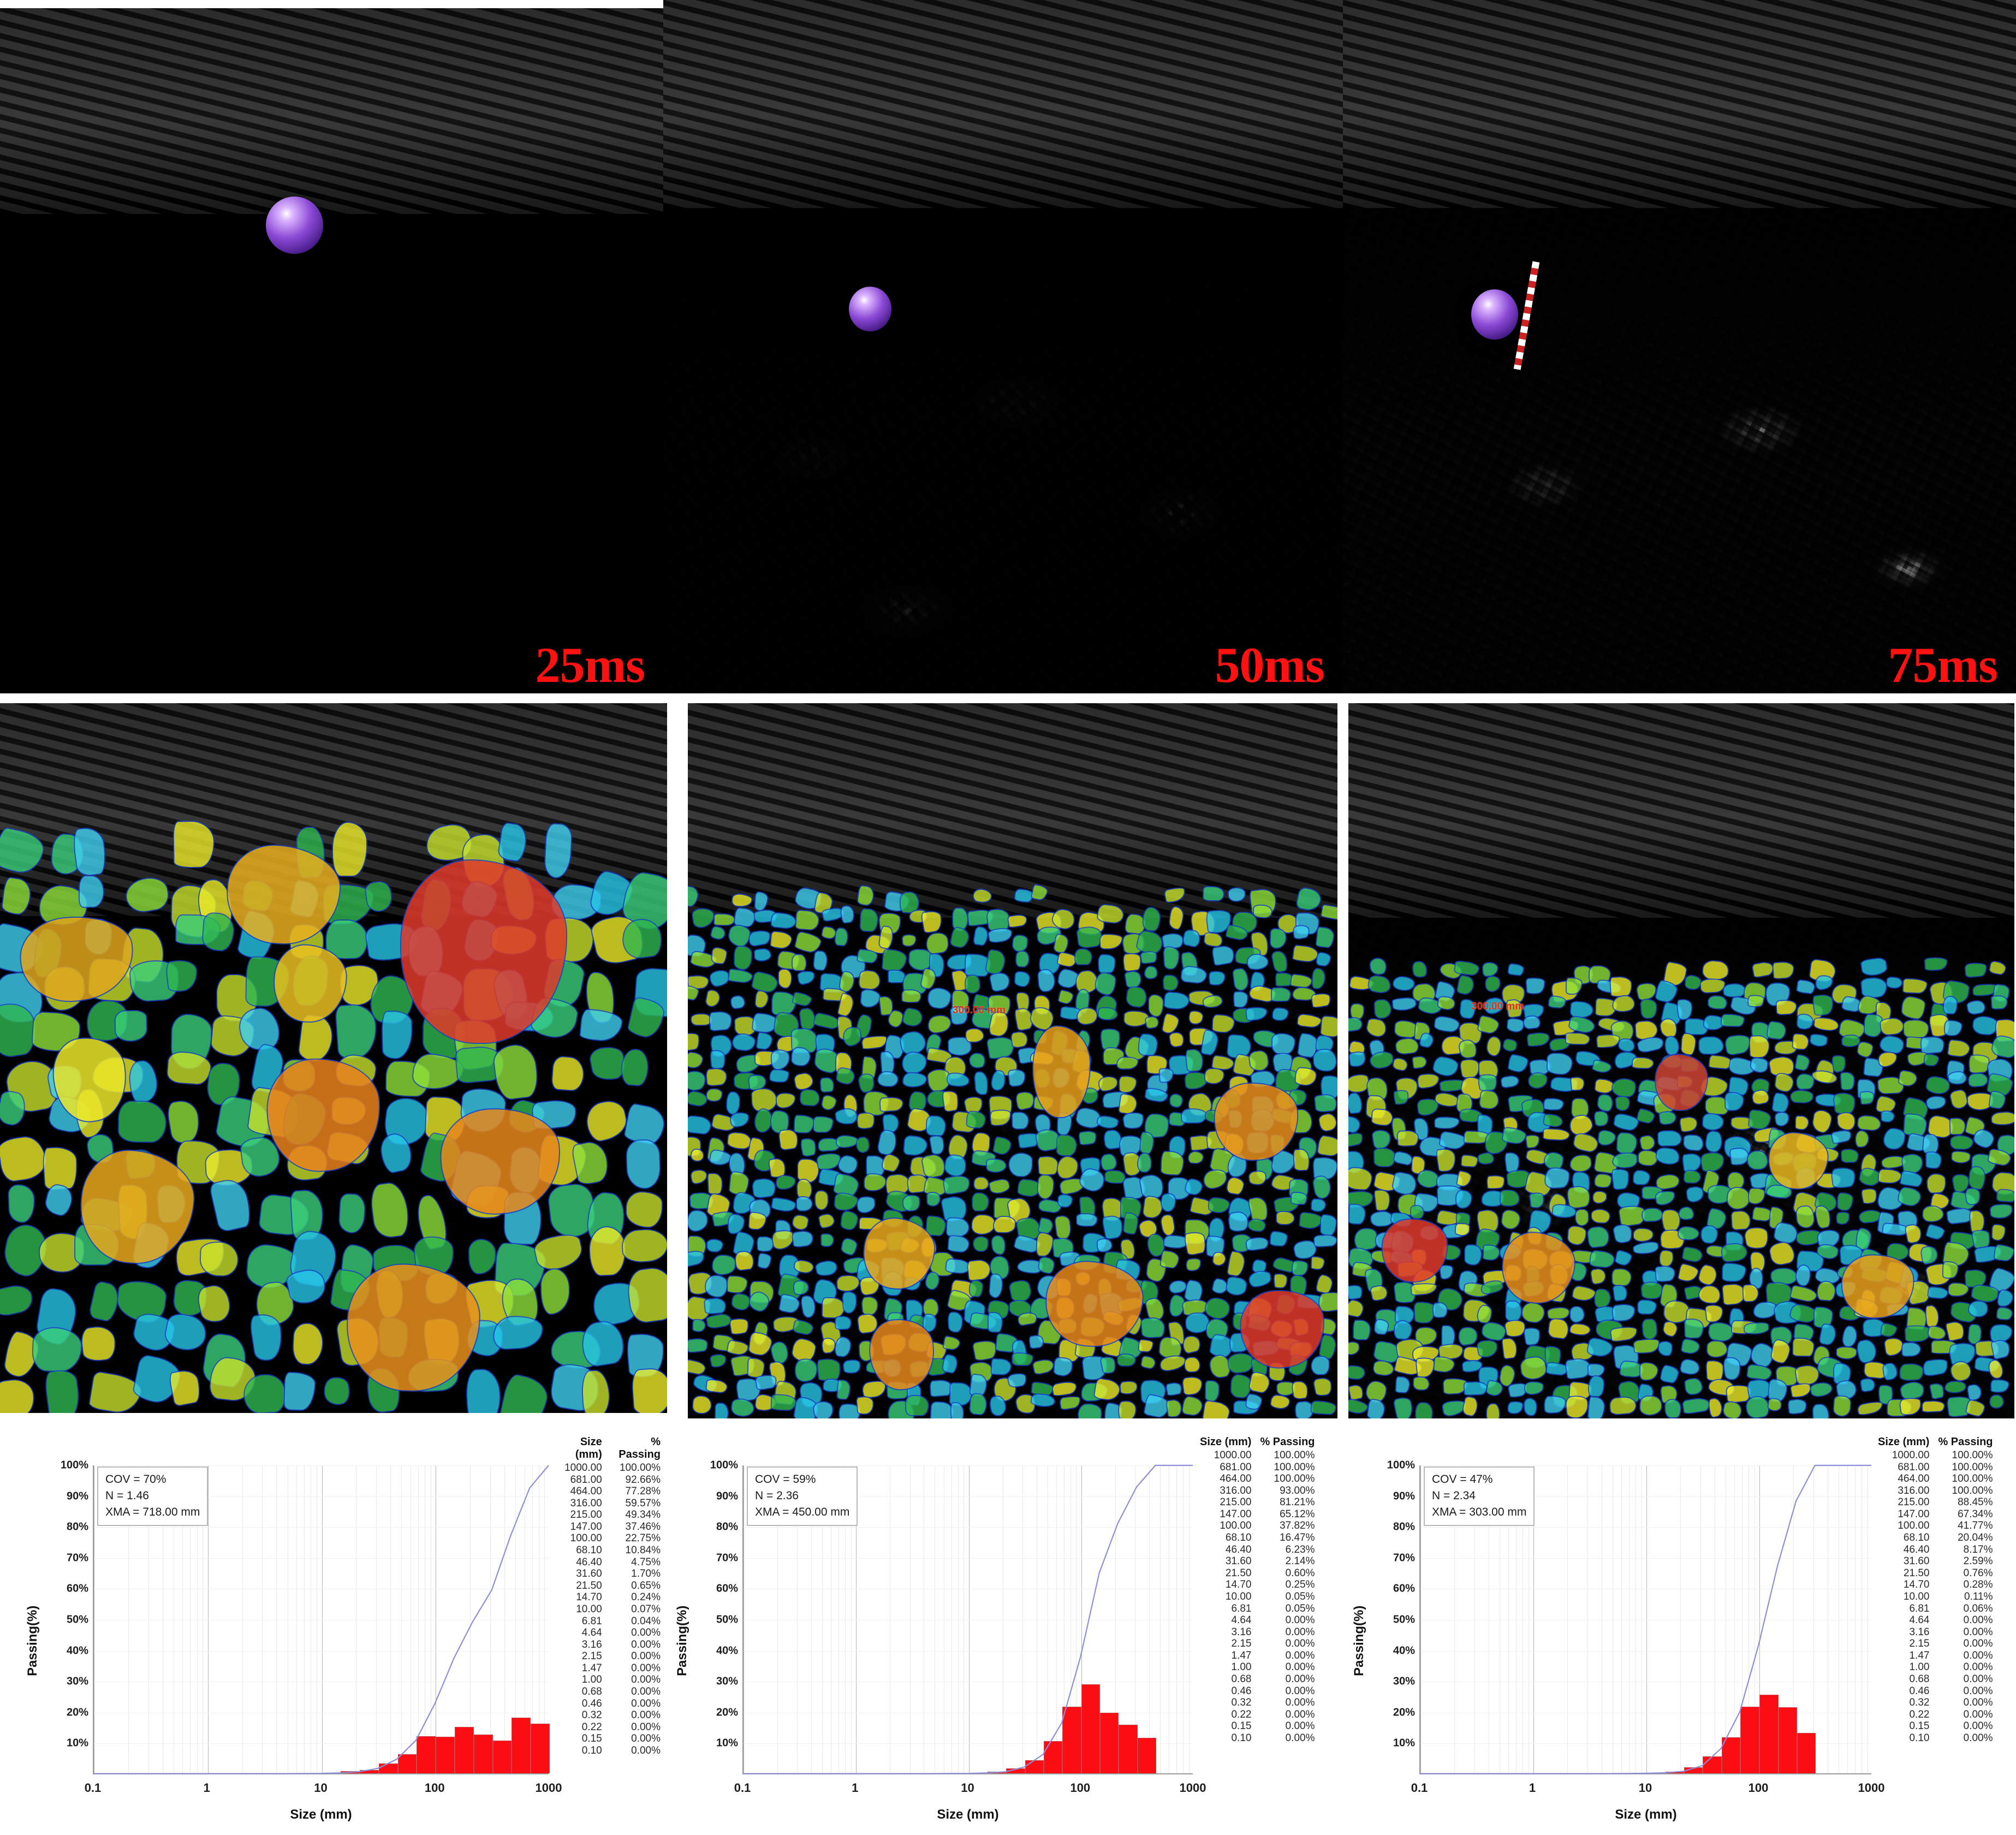 The height and width of the screenshot is (1835, 2016). I want to click on passing-cell: 4.75%, so click(646, 1562).